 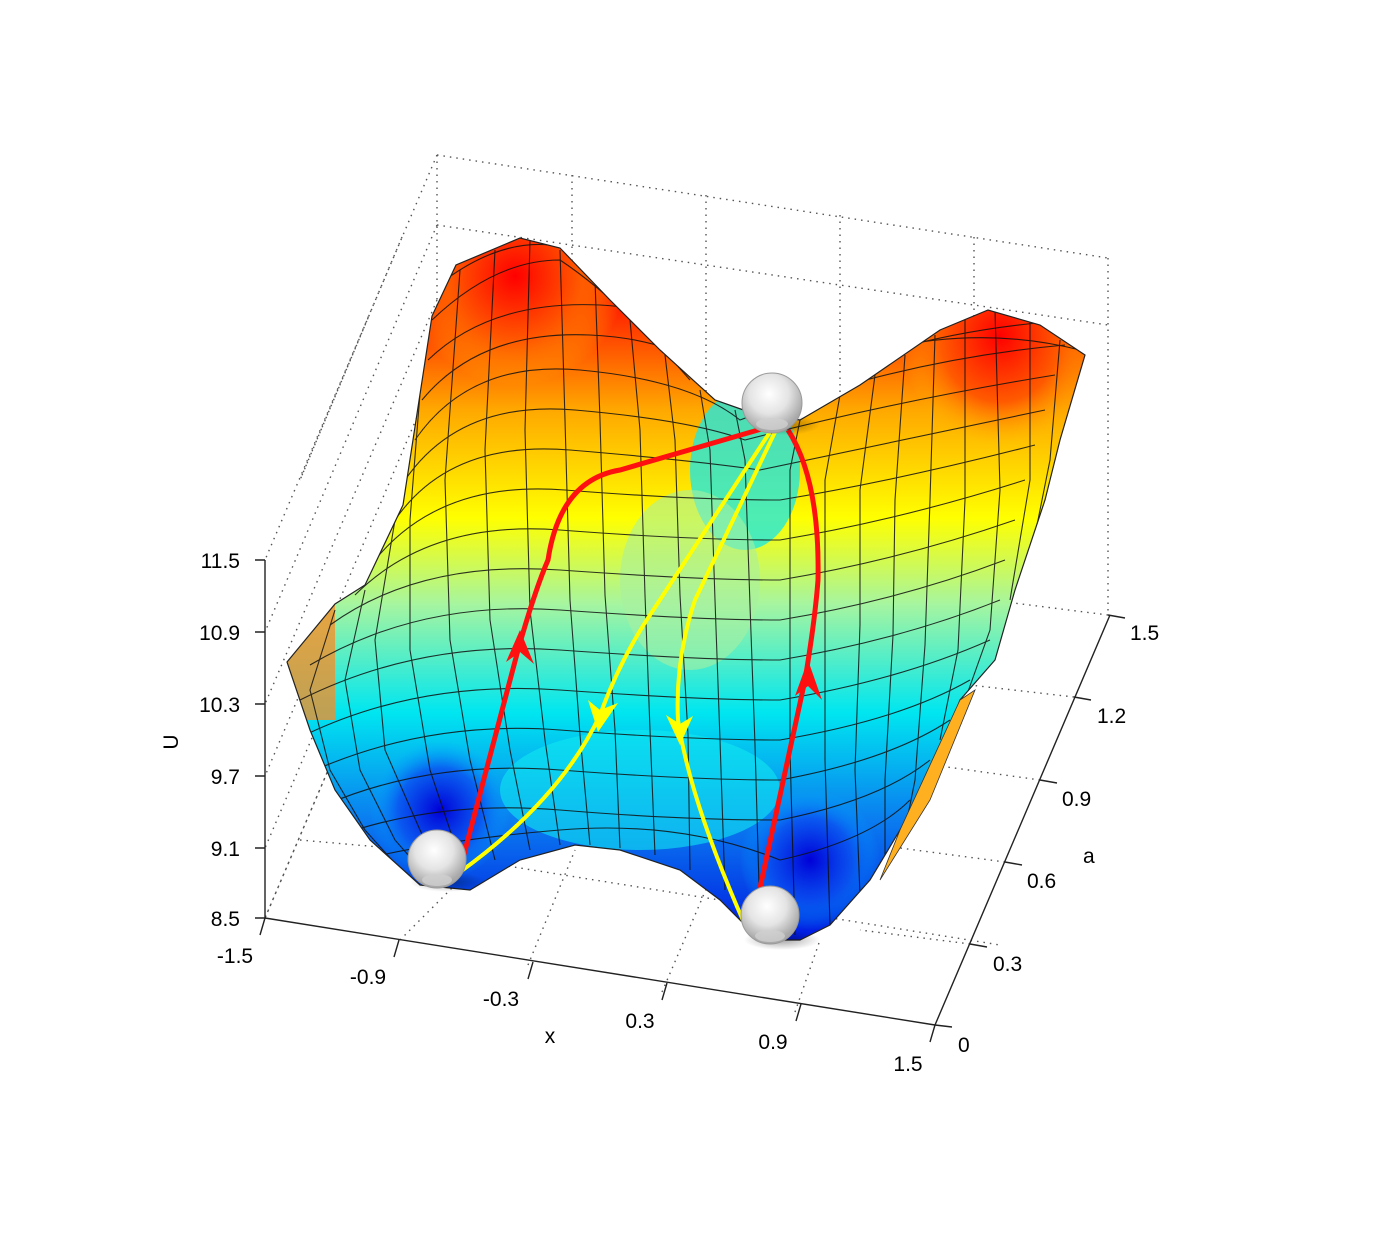 What do you see at coordinates (225, 777) in the screenshot?
I see `z-tick: 9.7` at bounding box center [225, 777].